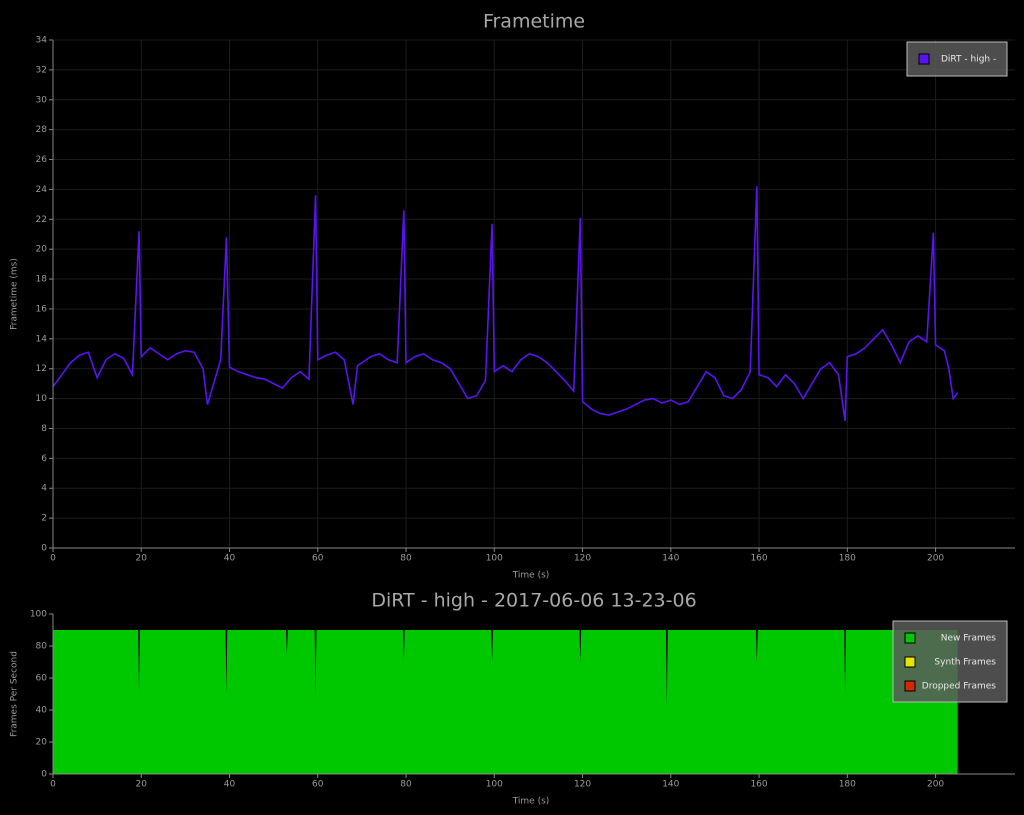  What do you see at coordinates (15, 694) in the screenshot?
I see `y-axis-label: Frames Per Second` at bounding box center [15, 694].